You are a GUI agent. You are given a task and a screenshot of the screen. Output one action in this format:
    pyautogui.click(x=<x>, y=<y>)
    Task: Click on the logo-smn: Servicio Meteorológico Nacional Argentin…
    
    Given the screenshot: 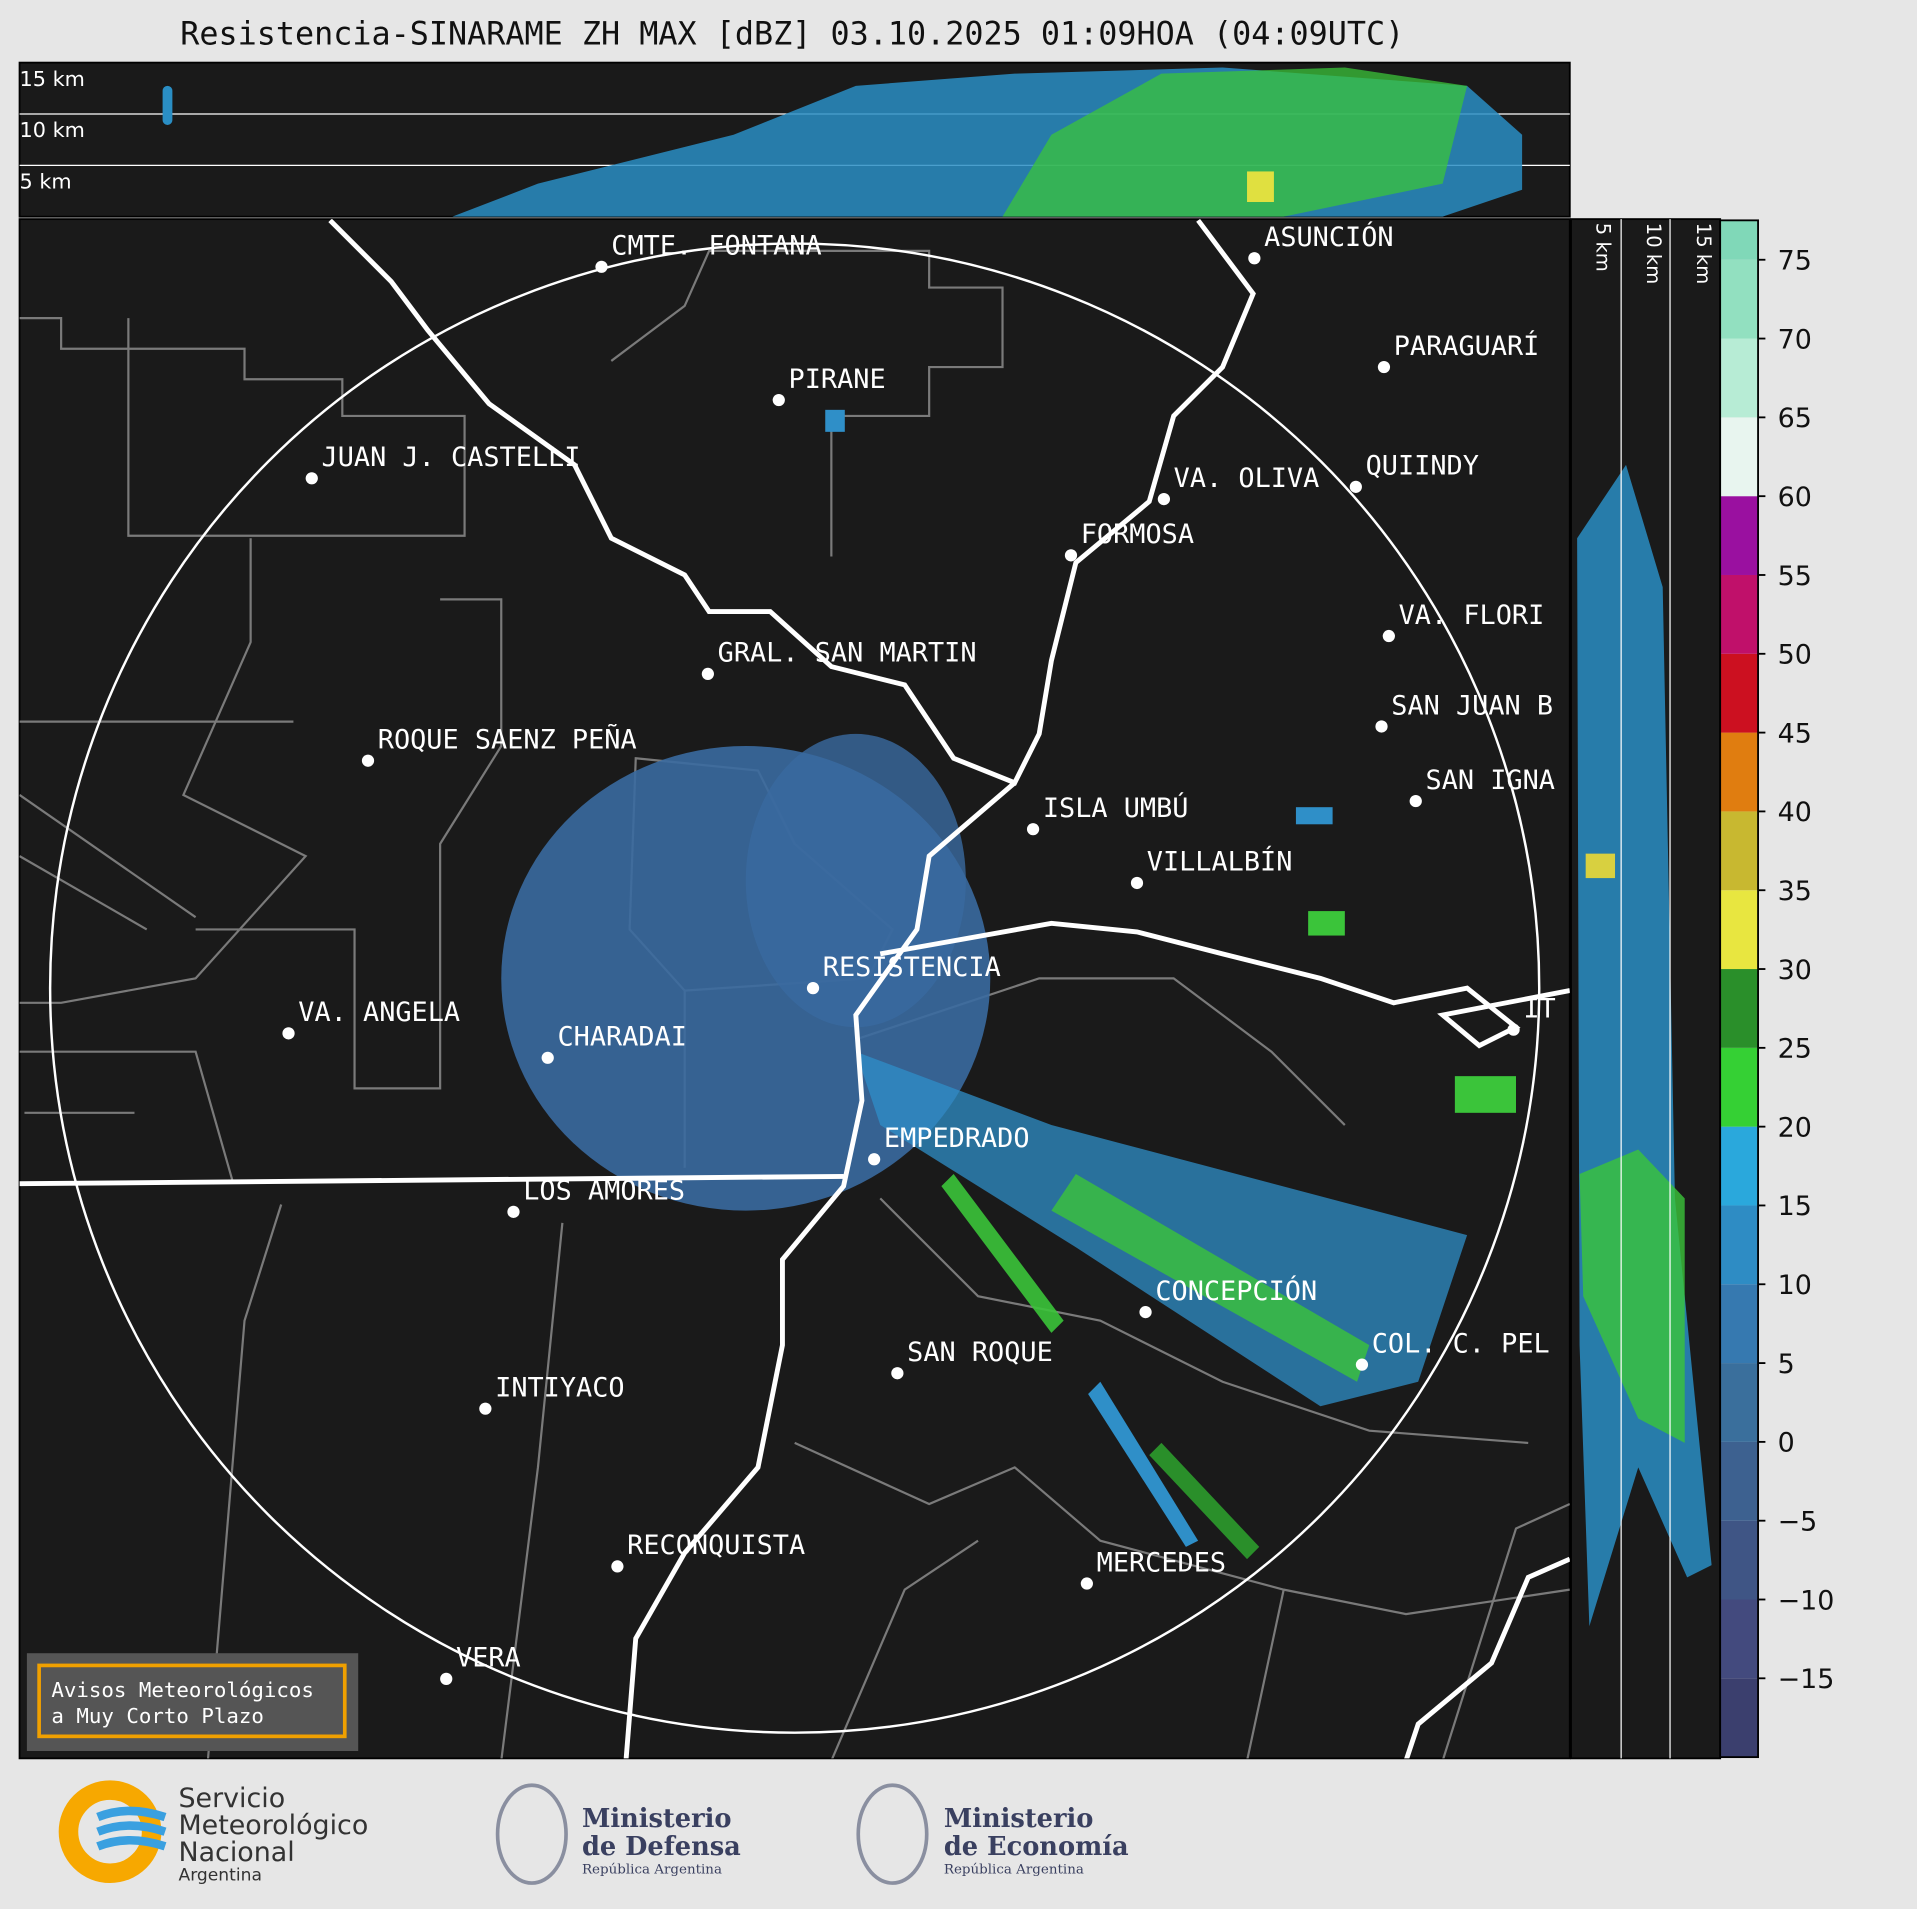 What is the action you would take?
    pyautogui.click(x=213, y=1833)
    